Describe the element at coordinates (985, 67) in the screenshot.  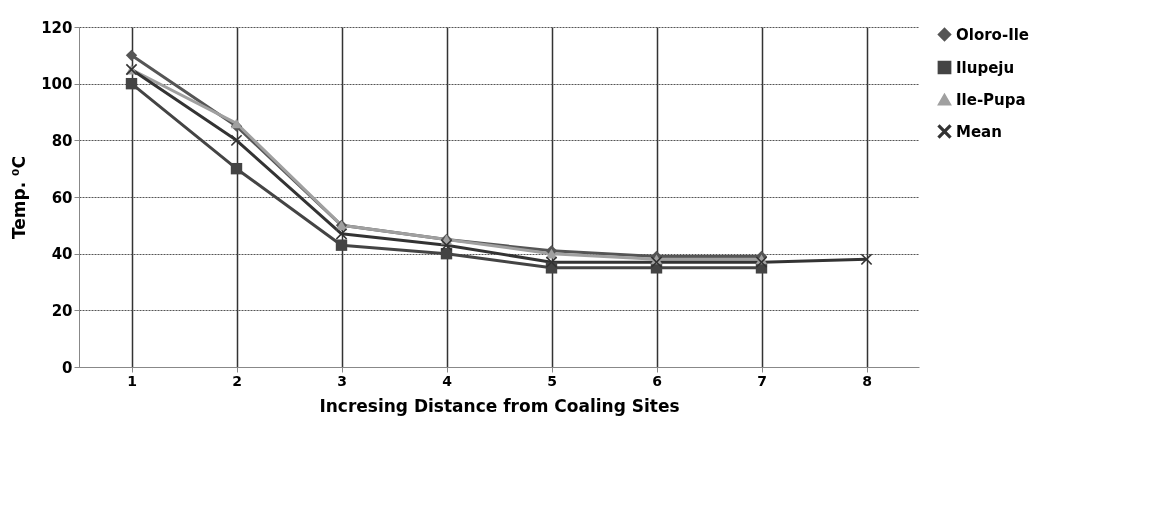
I see `legend-label: Ilupeju` at that location.